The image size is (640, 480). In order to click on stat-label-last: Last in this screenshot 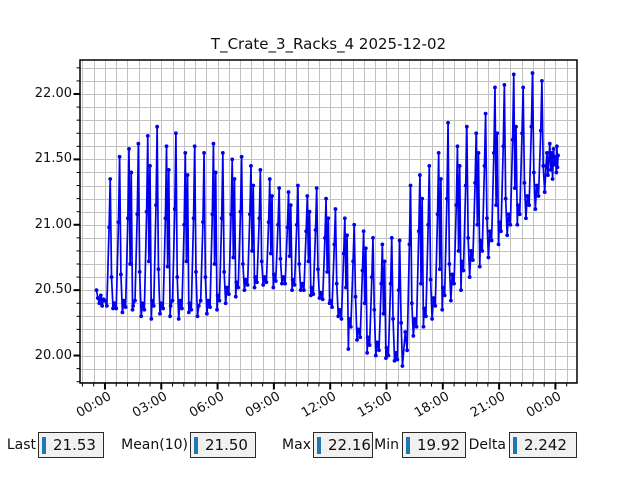, I will do `click(21, 445)`.